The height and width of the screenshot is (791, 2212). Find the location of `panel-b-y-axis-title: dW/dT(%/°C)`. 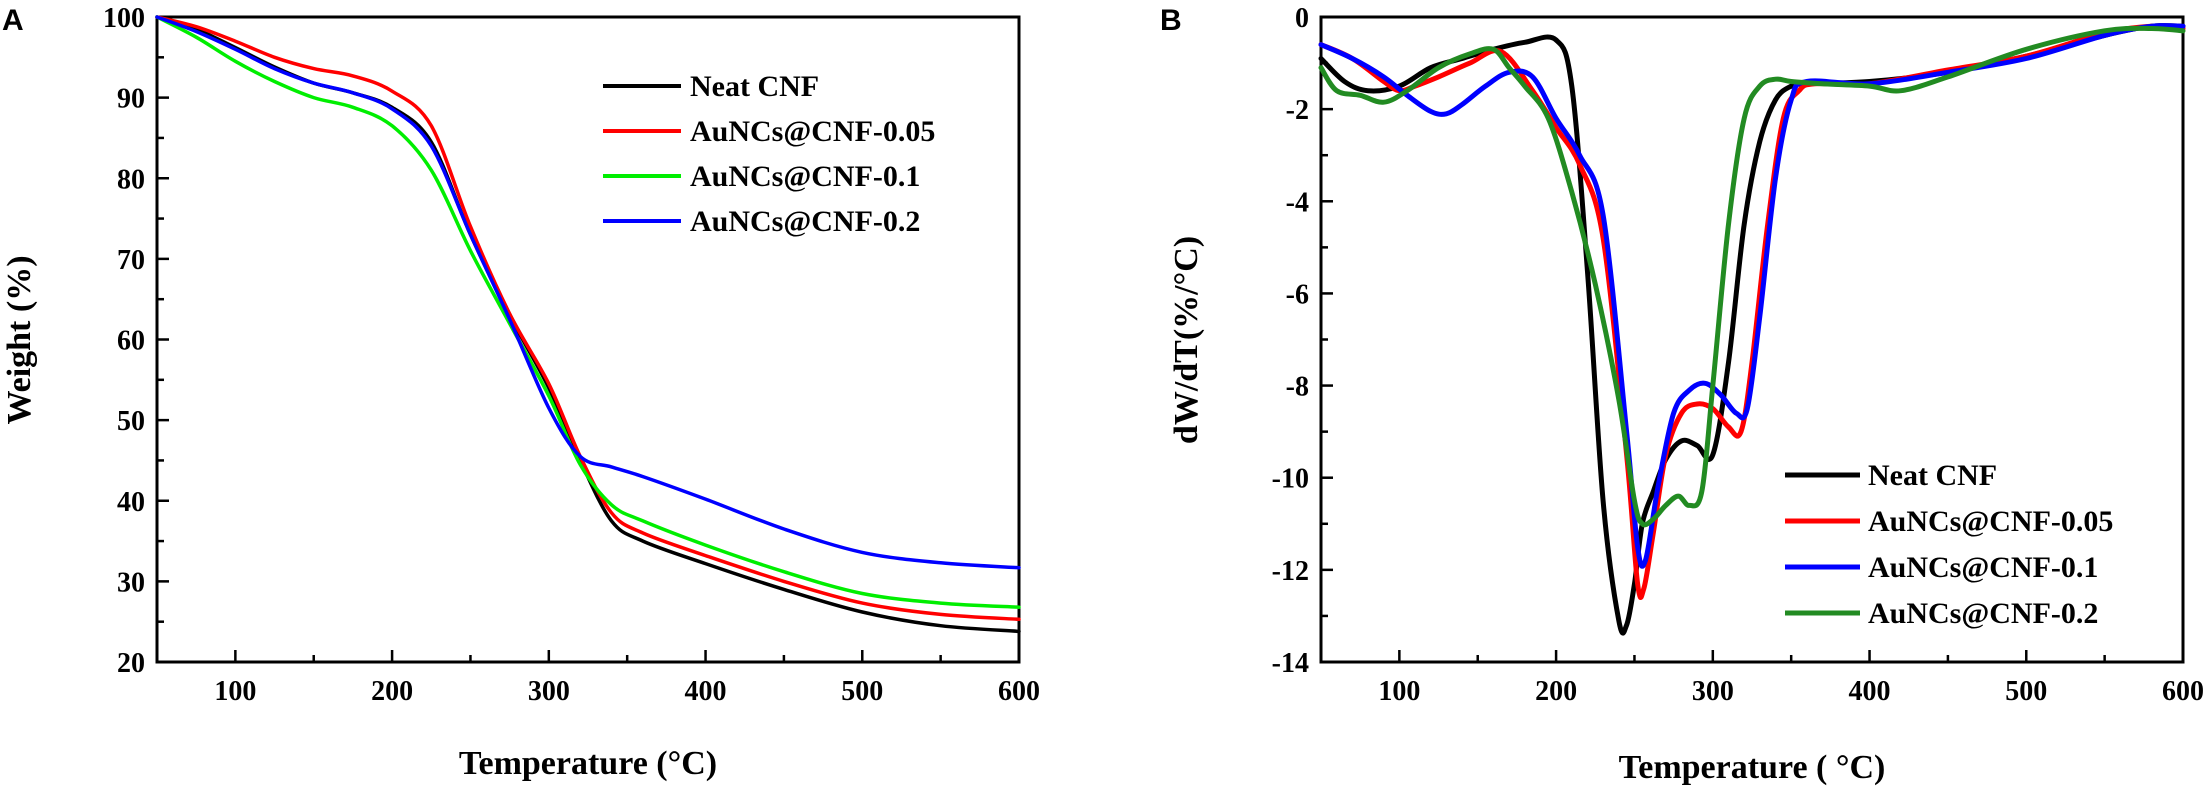

panel-b-y-axis-title: dW/dT(%/°C) is located at coordinates (1186, 340).